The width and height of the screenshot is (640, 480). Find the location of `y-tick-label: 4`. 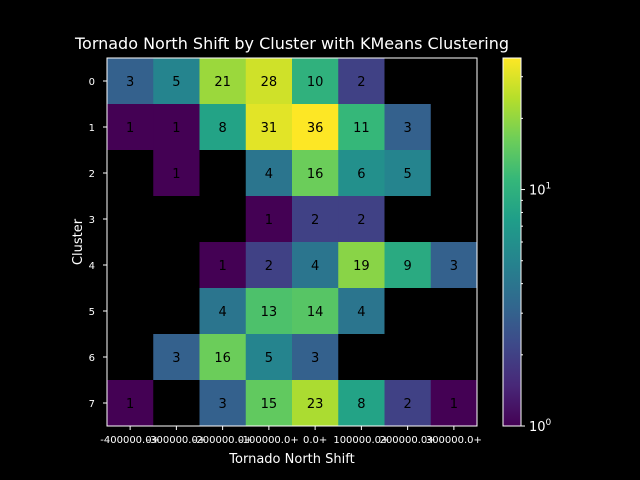

y-tick-label: 4 is located at coordinates (92, 266).